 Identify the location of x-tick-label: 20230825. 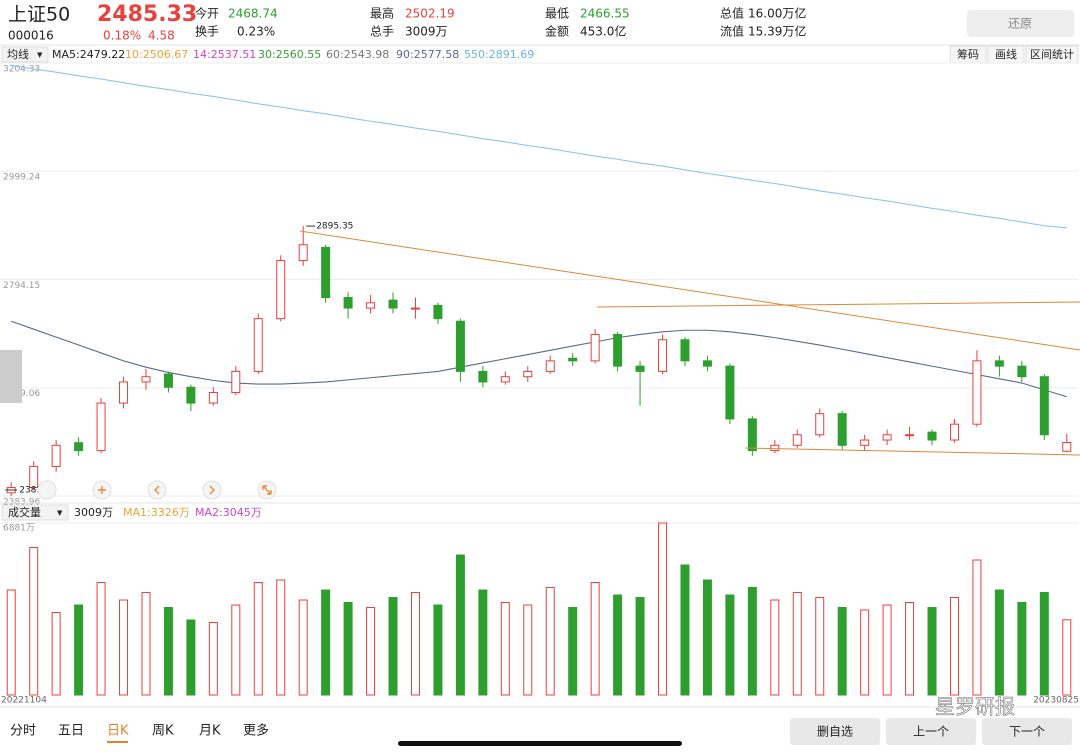
(1056, 701).